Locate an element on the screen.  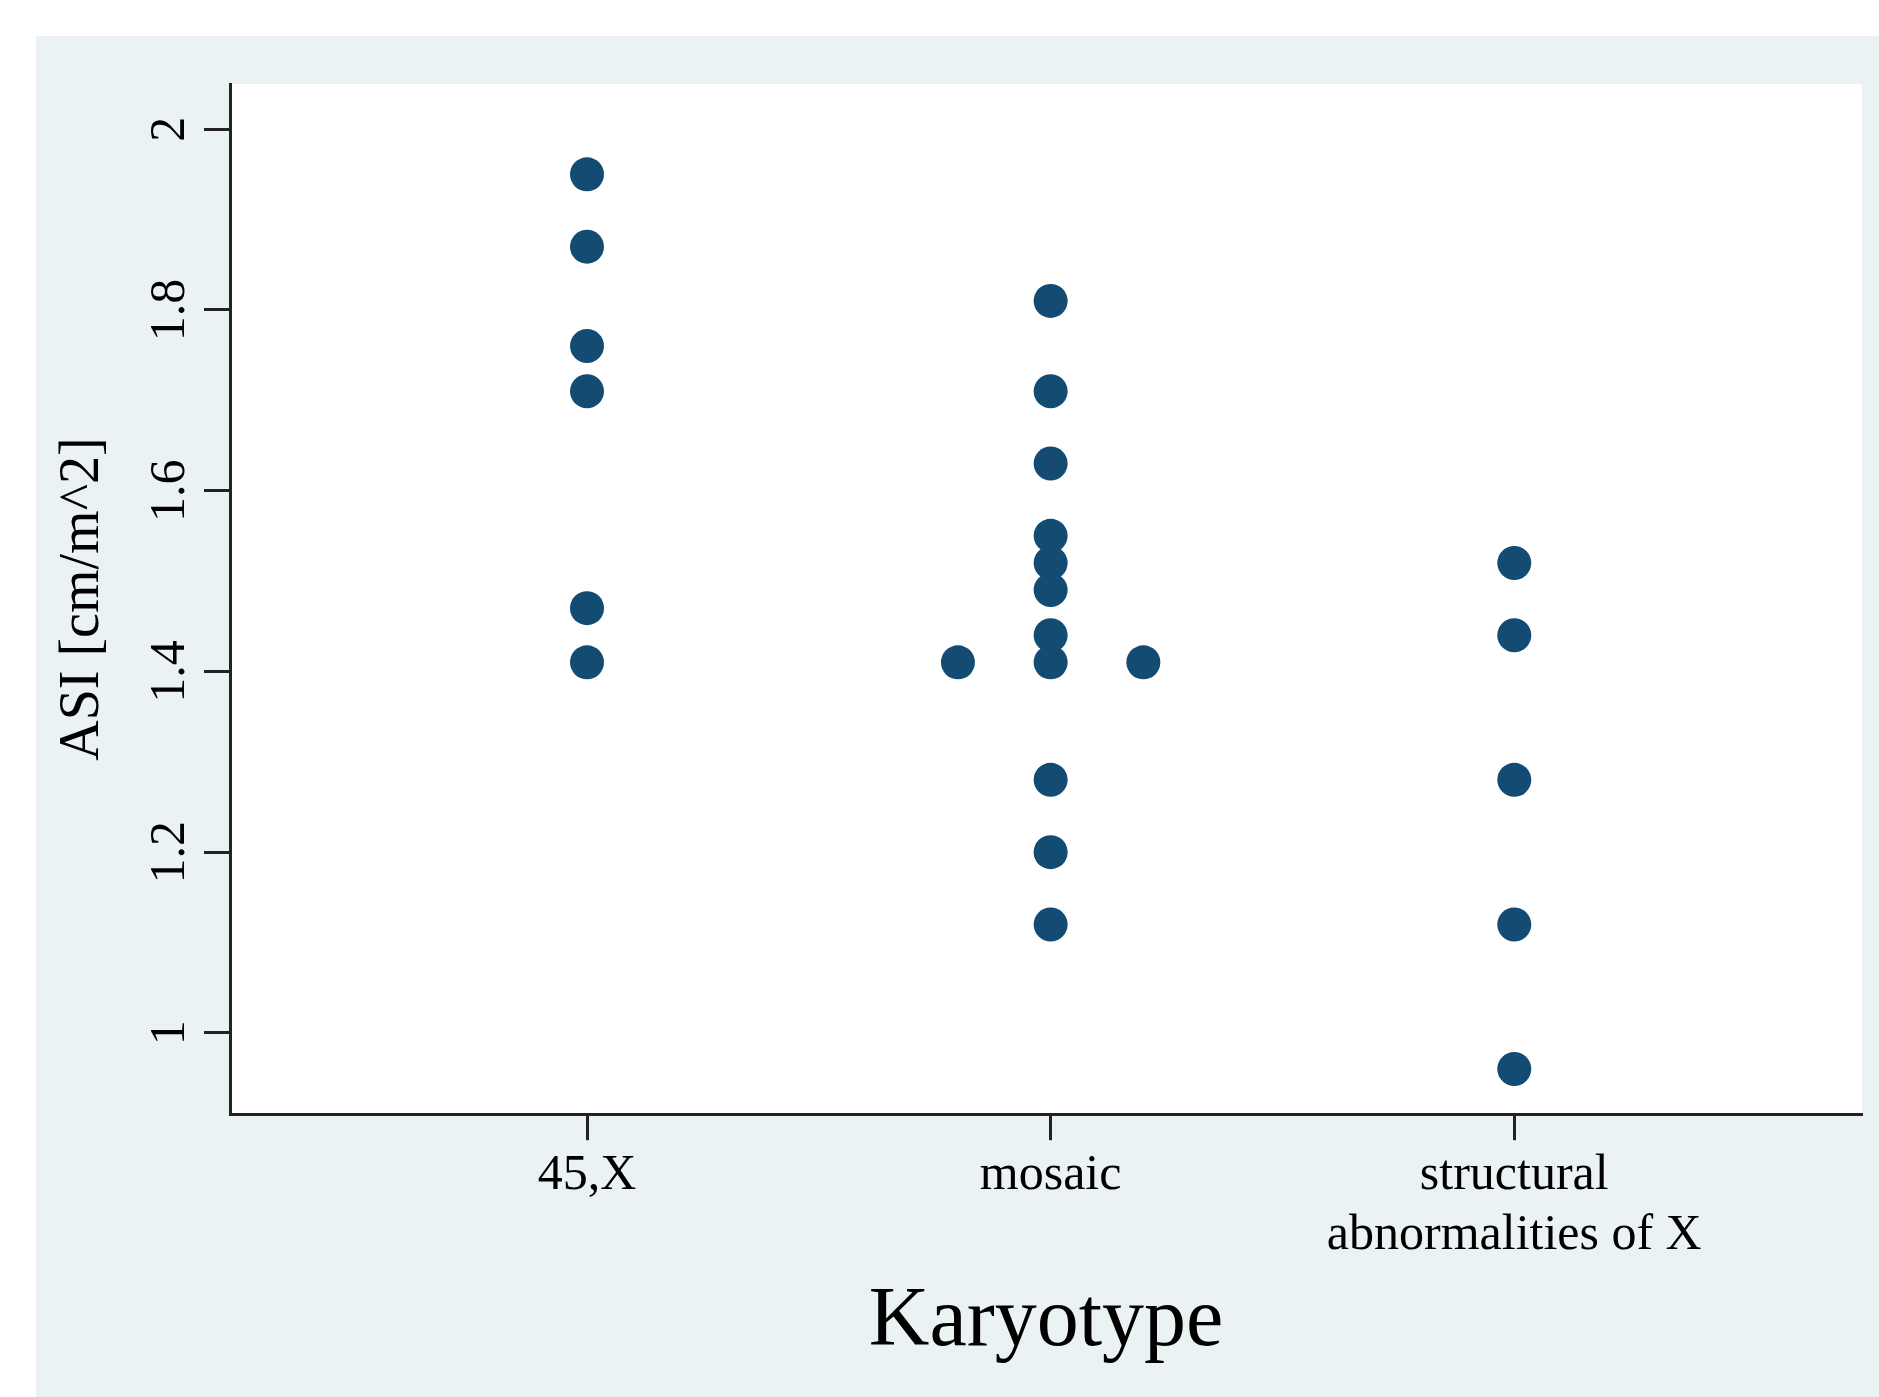
y-tick-label: 1.4 is located at coordinates (167, 671).